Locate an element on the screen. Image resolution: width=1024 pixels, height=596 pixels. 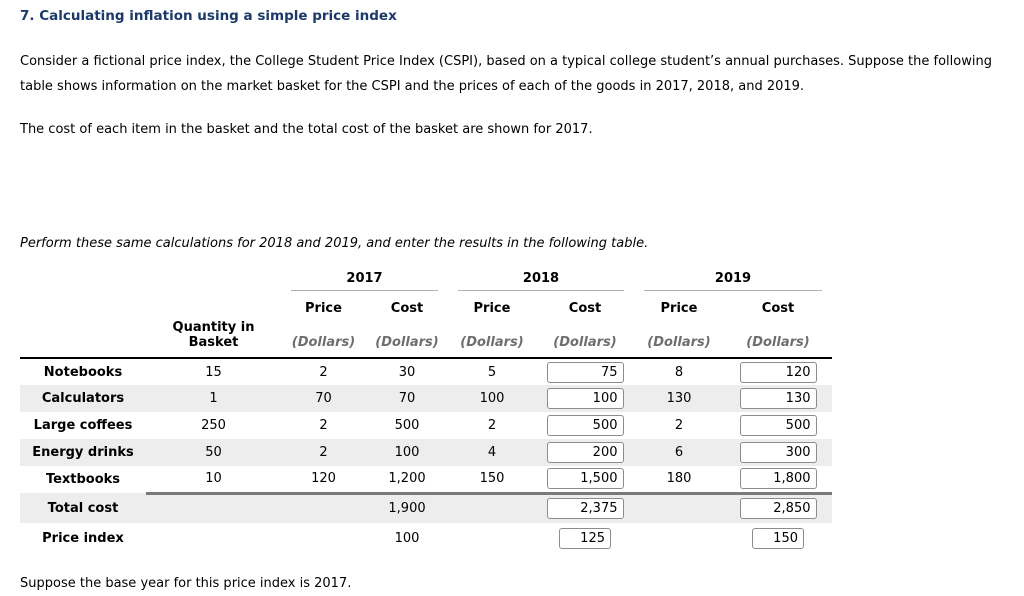
col-header-price-2019: Price is located at coordinates (679, 308).